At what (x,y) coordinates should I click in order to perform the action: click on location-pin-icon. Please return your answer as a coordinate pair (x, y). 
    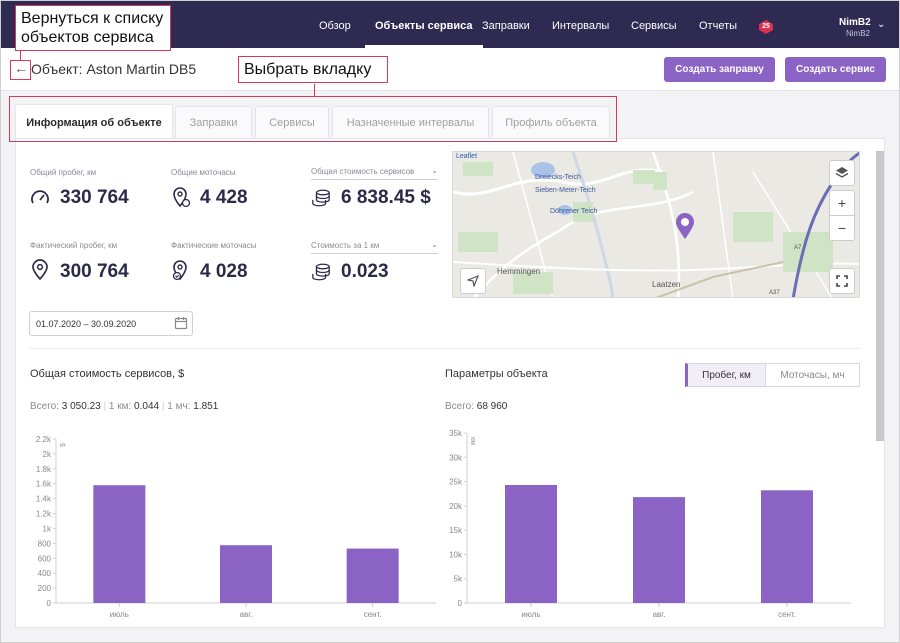
    Looking at the image, I should click on (40, 270).